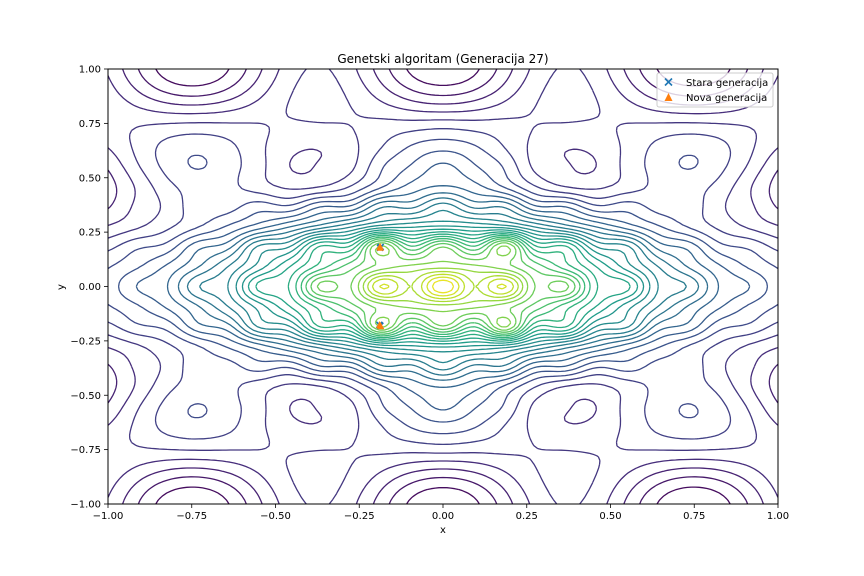 The height and width of the screenshot is (576, 864). I want to click on x-tick-label: 1.00, so click(778, 516).